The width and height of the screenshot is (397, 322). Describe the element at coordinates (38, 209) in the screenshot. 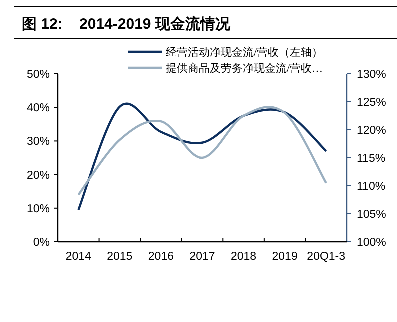

I see `y-tick-label: 10%` at that location.